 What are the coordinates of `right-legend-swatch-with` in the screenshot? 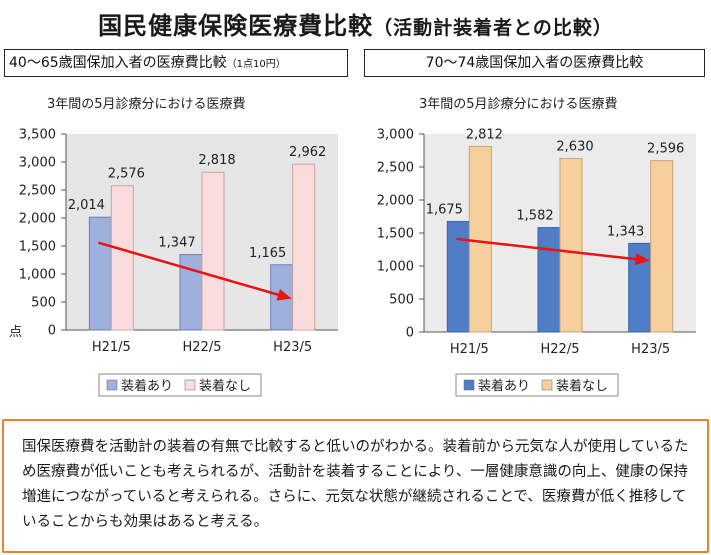 It's located at (469, 385).